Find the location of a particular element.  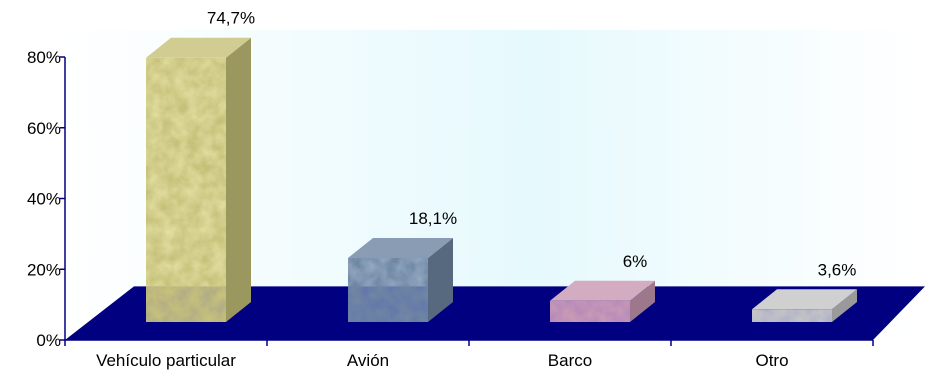

y-tick-label: 0% is located at coordinates (48, 340).